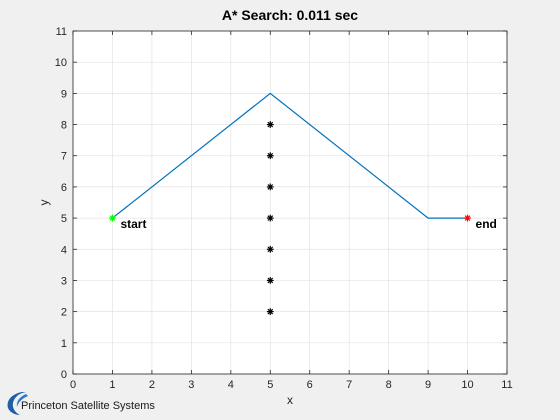 The width and height of the screenshot is (560, 420). What do you see at coordinates (428, 385) in the screenshot?
I see `x-tick-label: 9` at bounding box center [428, 385].